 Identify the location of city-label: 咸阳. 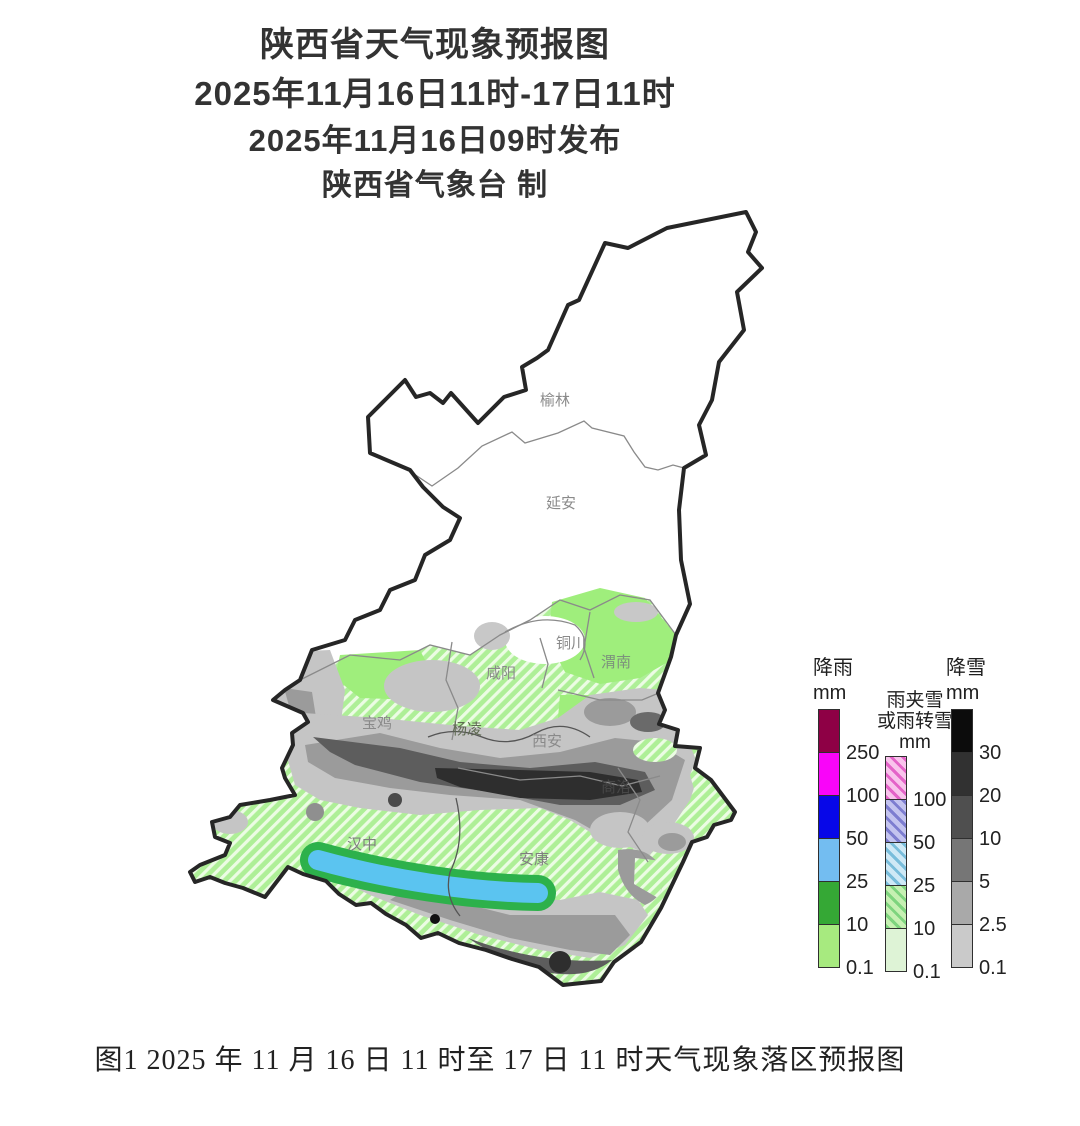
(501, 673).